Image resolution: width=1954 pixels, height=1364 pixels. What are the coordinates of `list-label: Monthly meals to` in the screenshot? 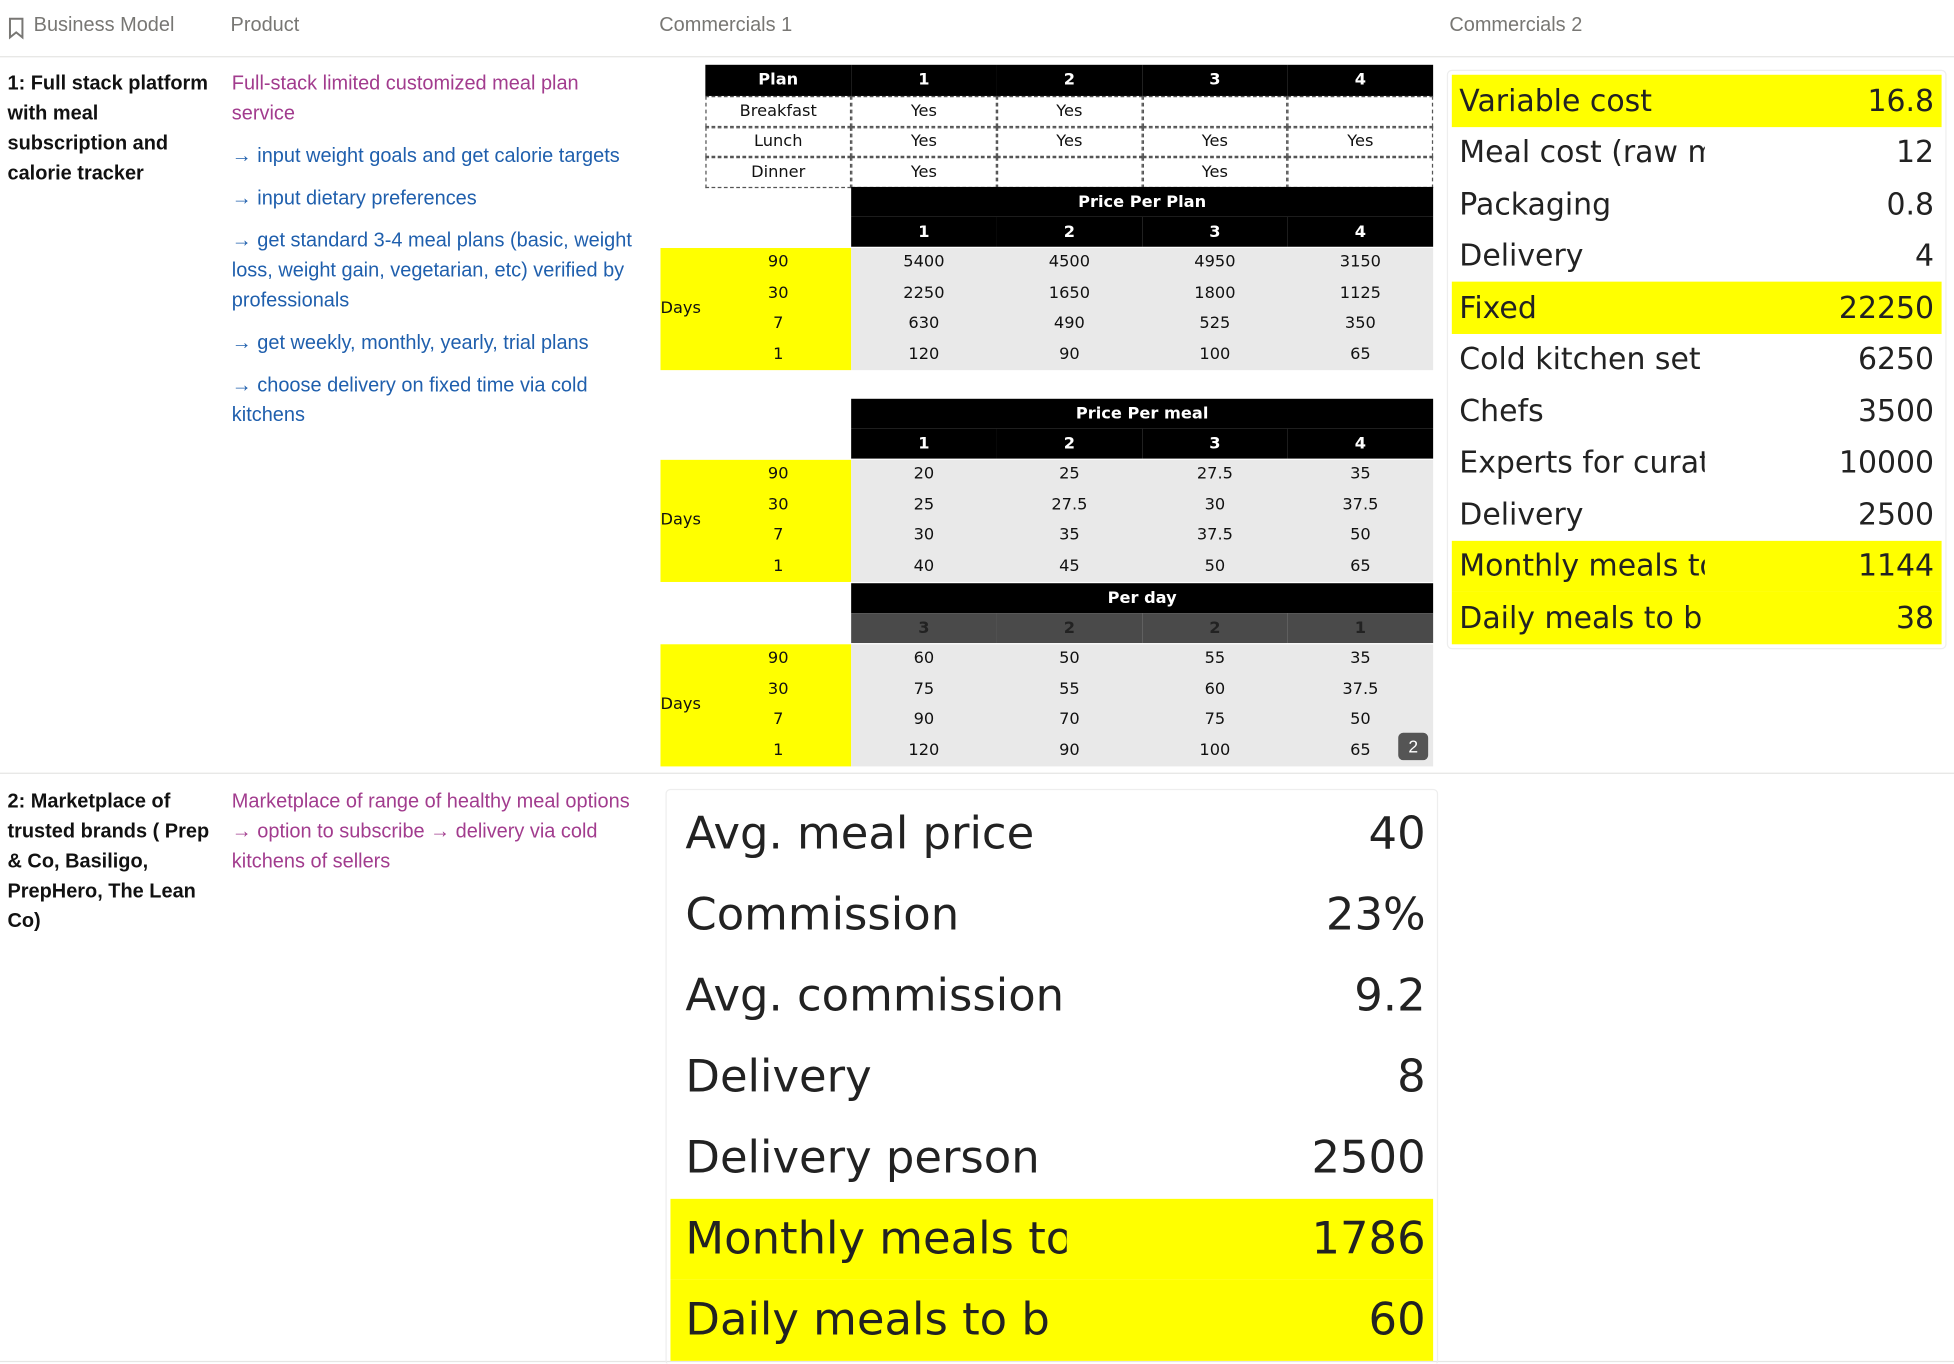 It's located at (876, 1239).